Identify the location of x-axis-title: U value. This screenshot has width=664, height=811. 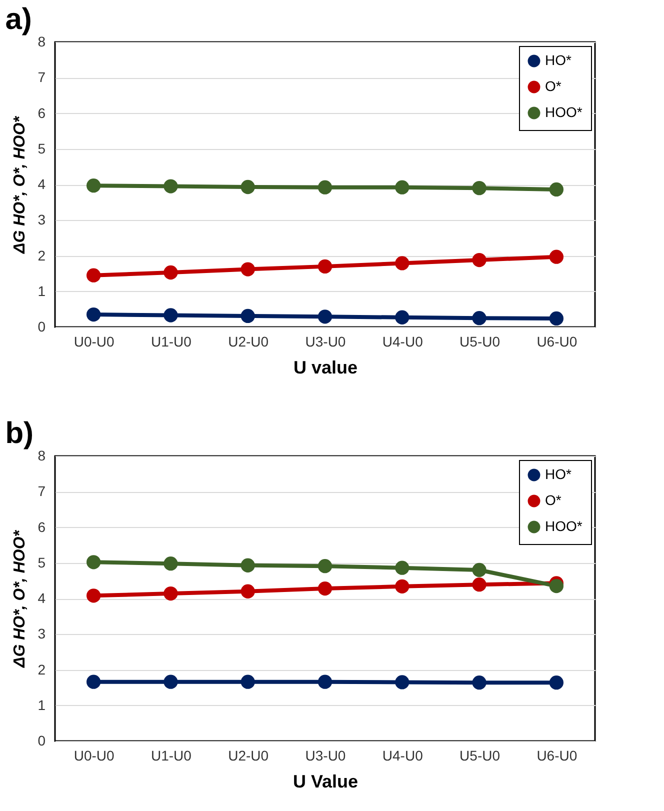
(325, 368).